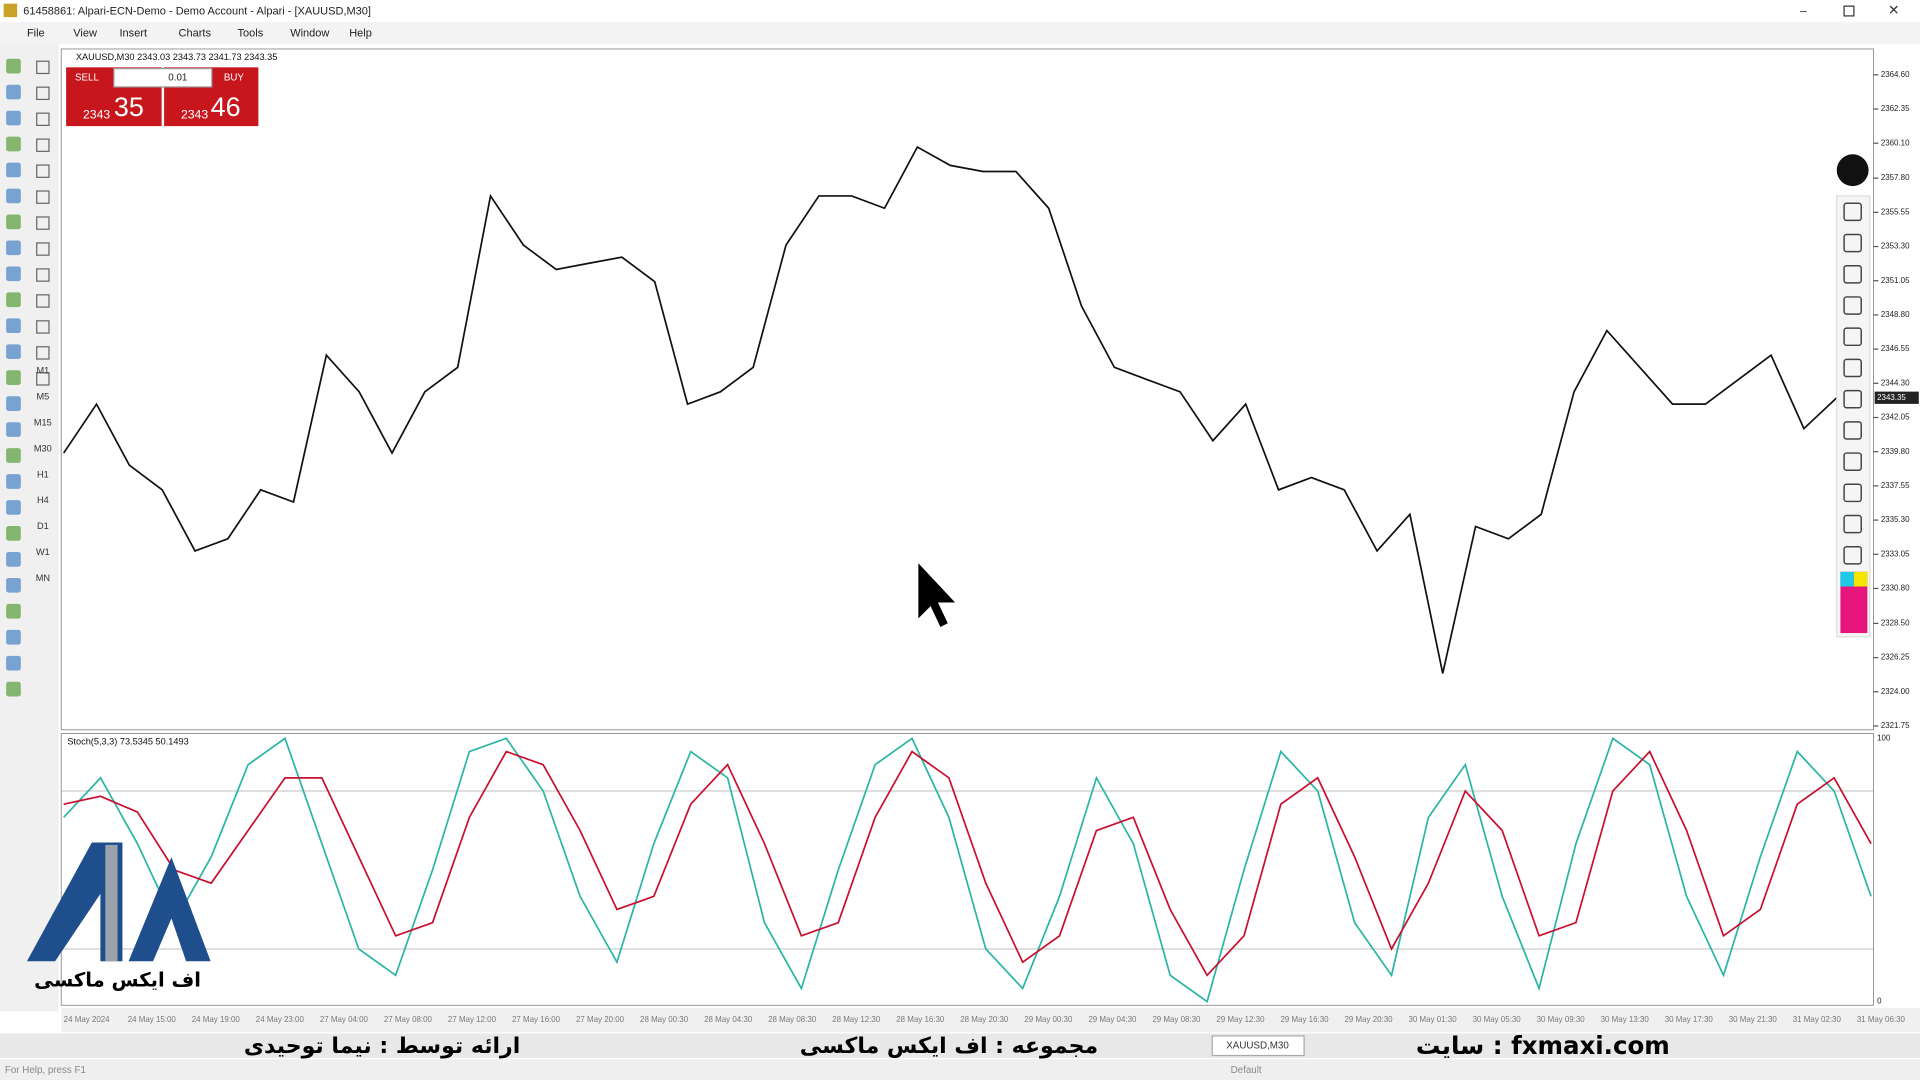 This screenshot has height=1080, width=1920. Describe the element at coordinates (949, 1046) in the screenshot. I see `series-caption: مجموعه : اف ایکس ماکسی` at that location.